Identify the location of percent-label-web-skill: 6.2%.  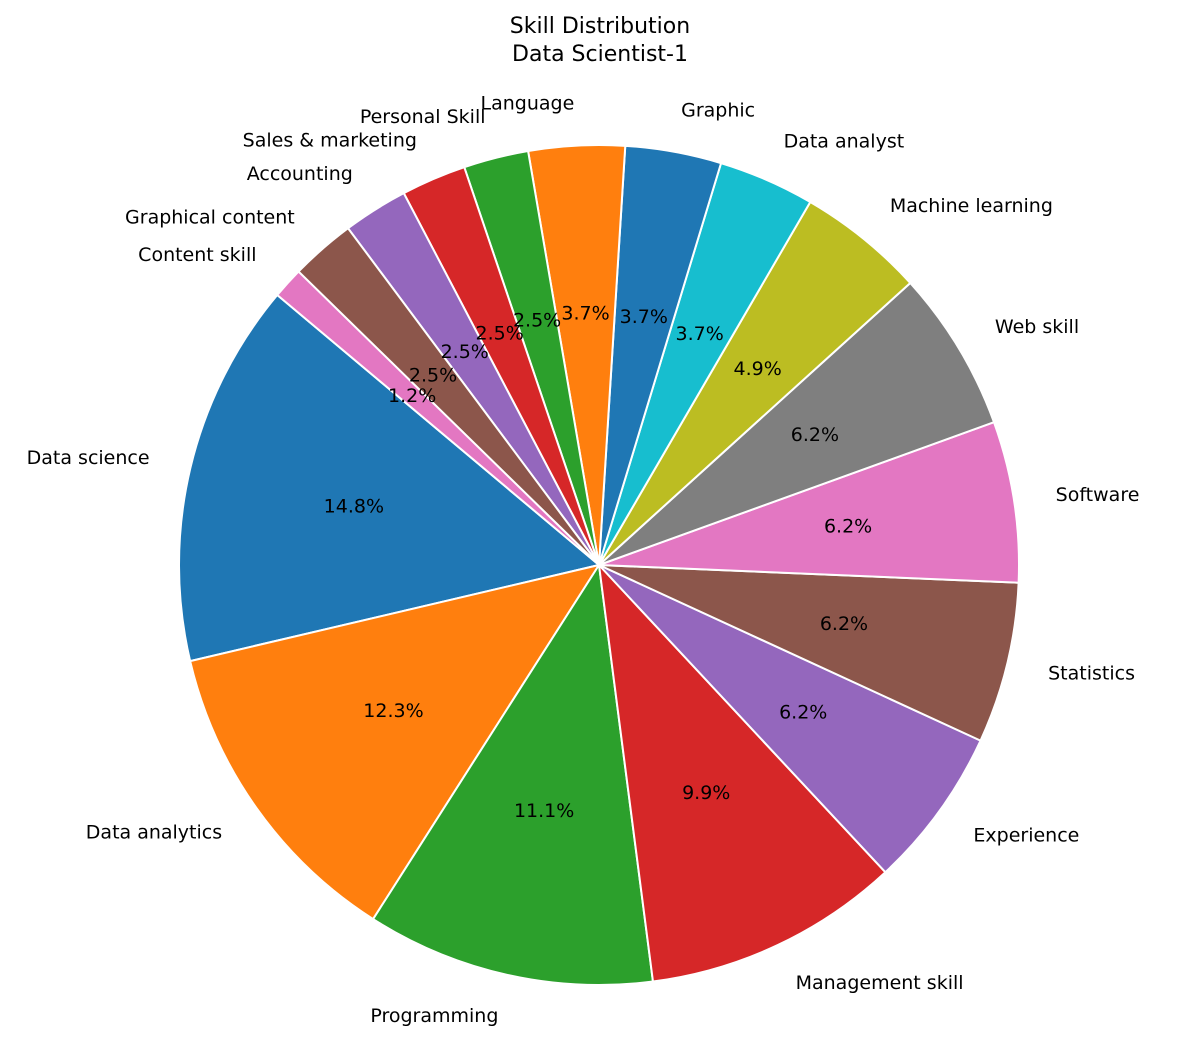
(815, 435).